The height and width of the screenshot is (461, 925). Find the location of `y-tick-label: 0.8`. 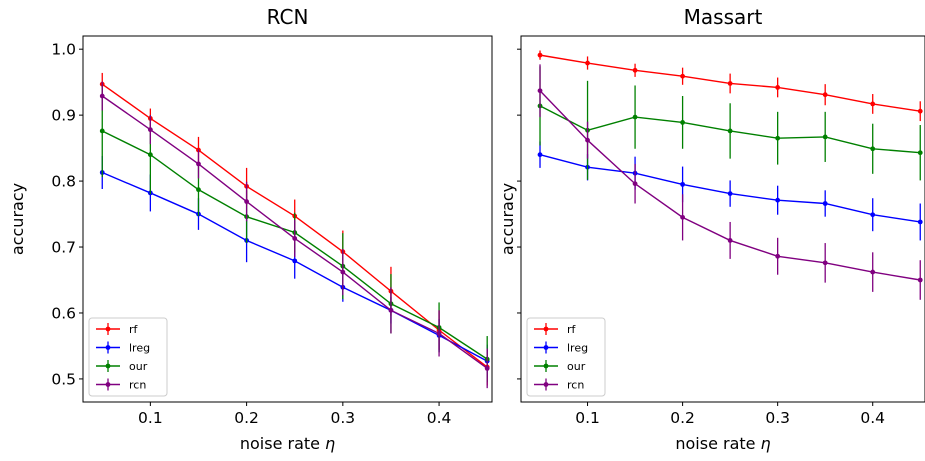

y-tick-label: 0.8 is located at coordinates (63, 182).